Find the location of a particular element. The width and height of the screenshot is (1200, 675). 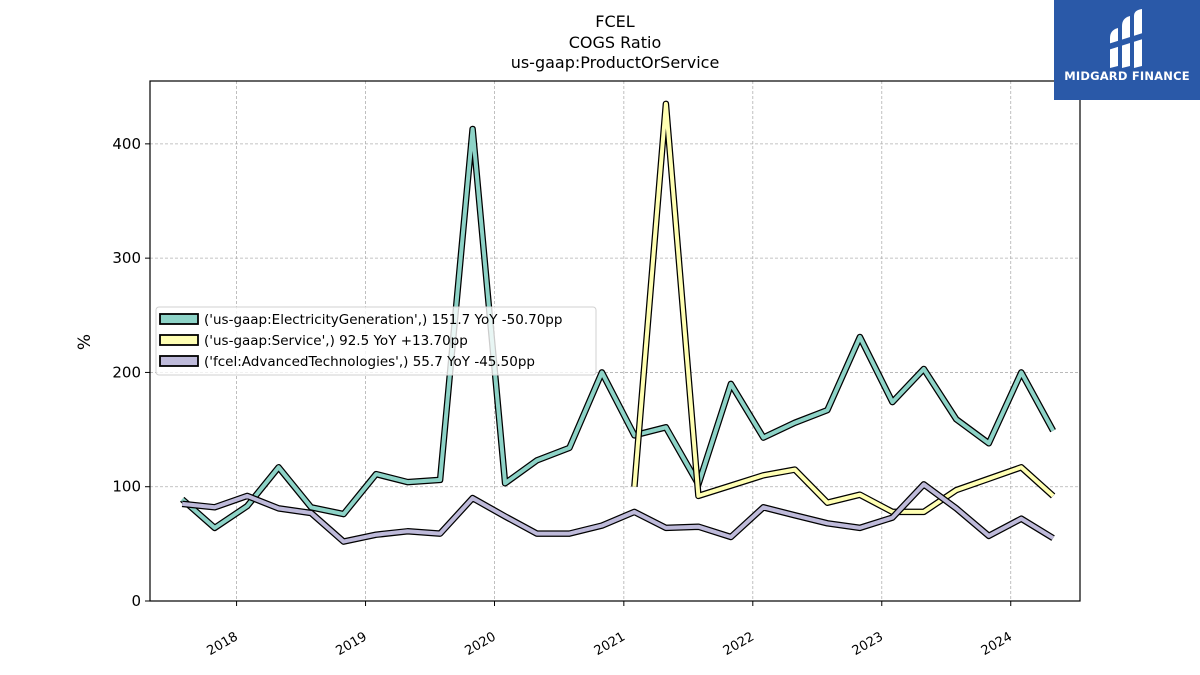

x-tick-label: 2024 is located at coordinates (997, 644).